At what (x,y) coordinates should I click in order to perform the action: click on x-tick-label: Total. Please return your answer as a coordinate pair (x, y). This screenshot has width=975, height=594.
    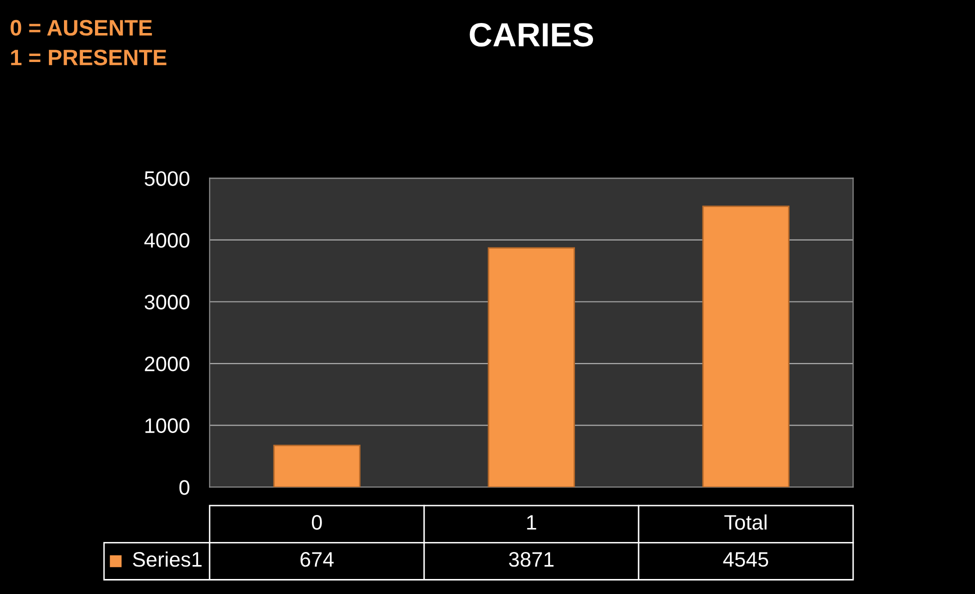
    Looking at the image, I should click on (745, 522).